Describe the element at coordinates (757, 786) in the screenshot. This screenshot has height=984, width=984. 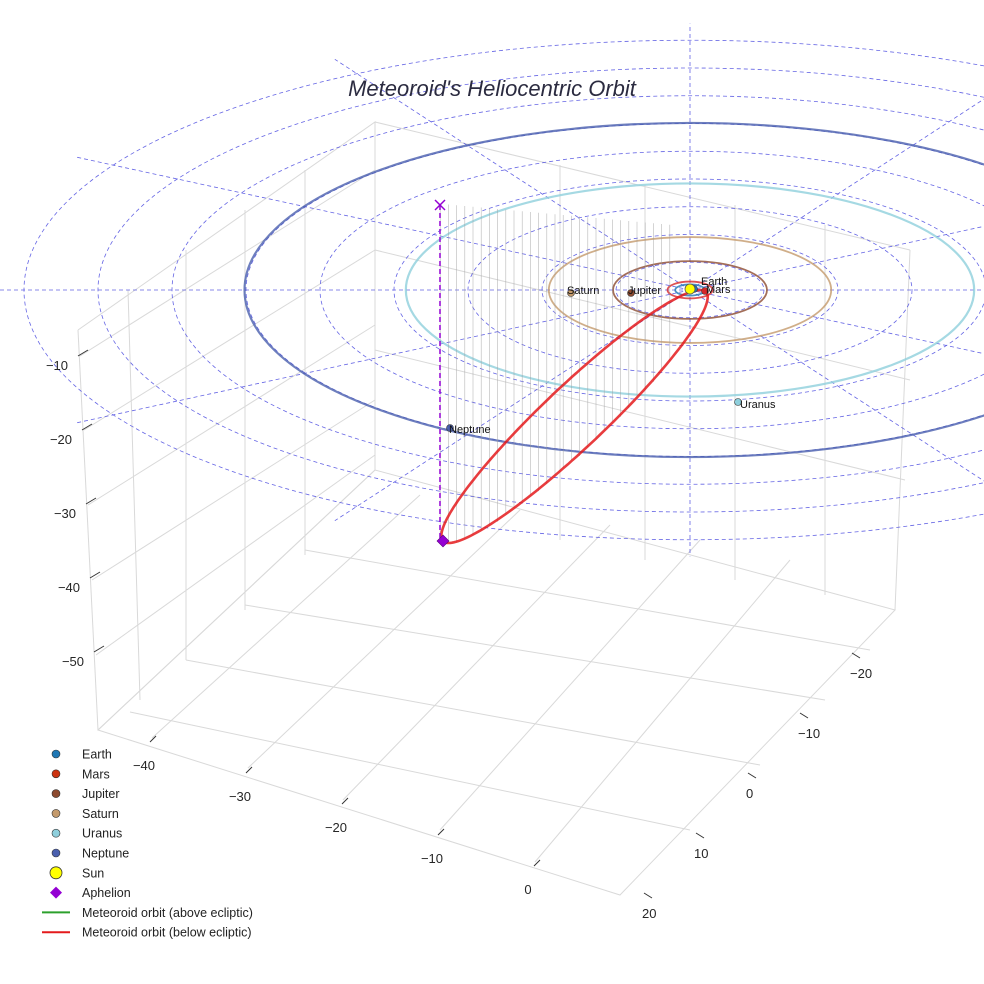
I see `y-axis-ticks: −20 −10 0 10 20` at that location.